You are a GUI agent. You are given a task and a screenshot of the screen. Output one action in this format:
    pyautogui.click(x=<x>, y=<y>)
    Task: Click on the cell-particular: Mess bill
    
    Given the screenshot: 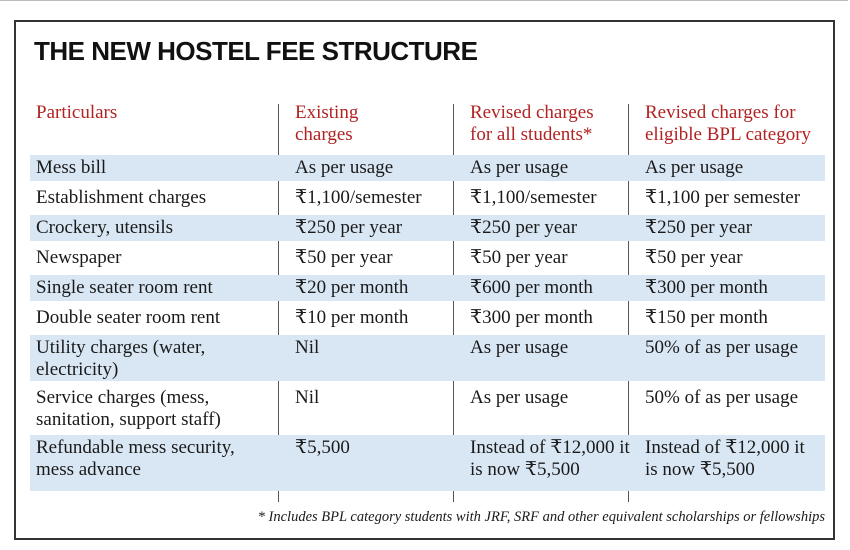 What is the action you would take?
    pyautogui.click(x=71, y=167)
    